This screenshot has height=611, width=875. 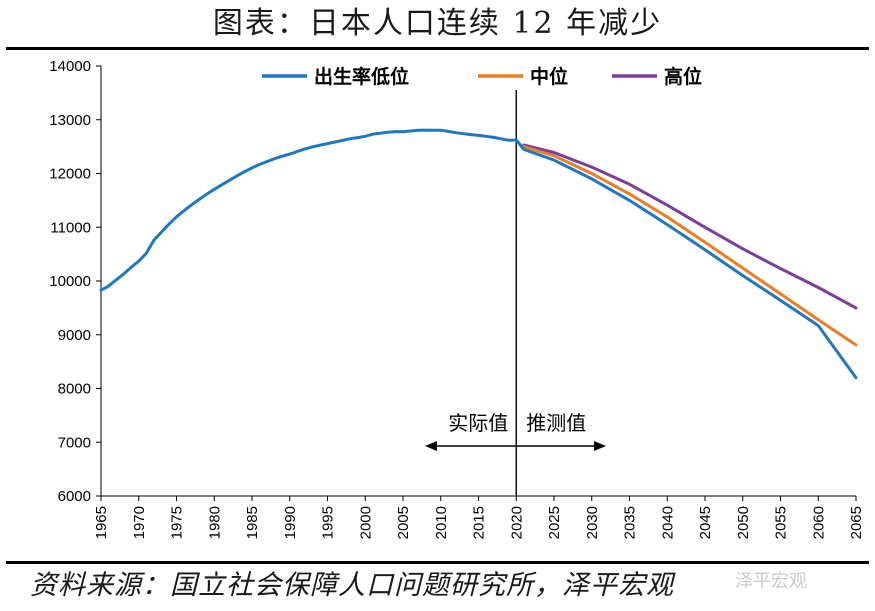 I want to click on x-tick-label: 2055, so click(x=781, y=522).